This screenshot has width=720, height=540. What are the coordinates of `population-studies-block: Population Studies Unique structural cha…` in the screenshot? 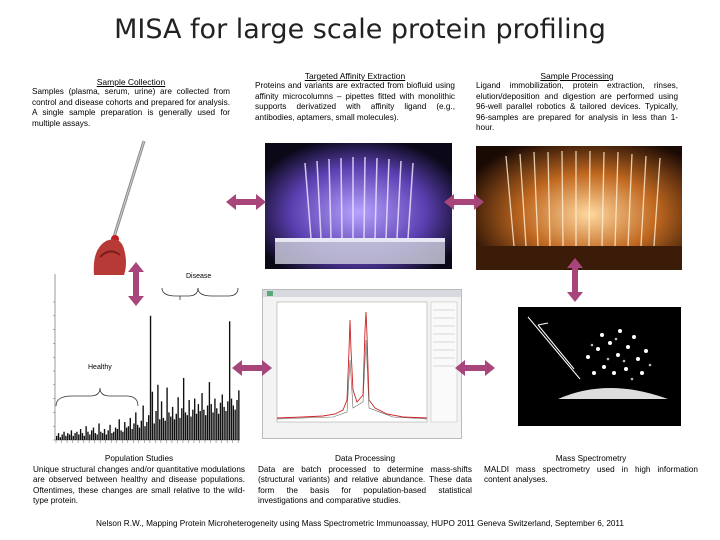 It's located at (139, 480).